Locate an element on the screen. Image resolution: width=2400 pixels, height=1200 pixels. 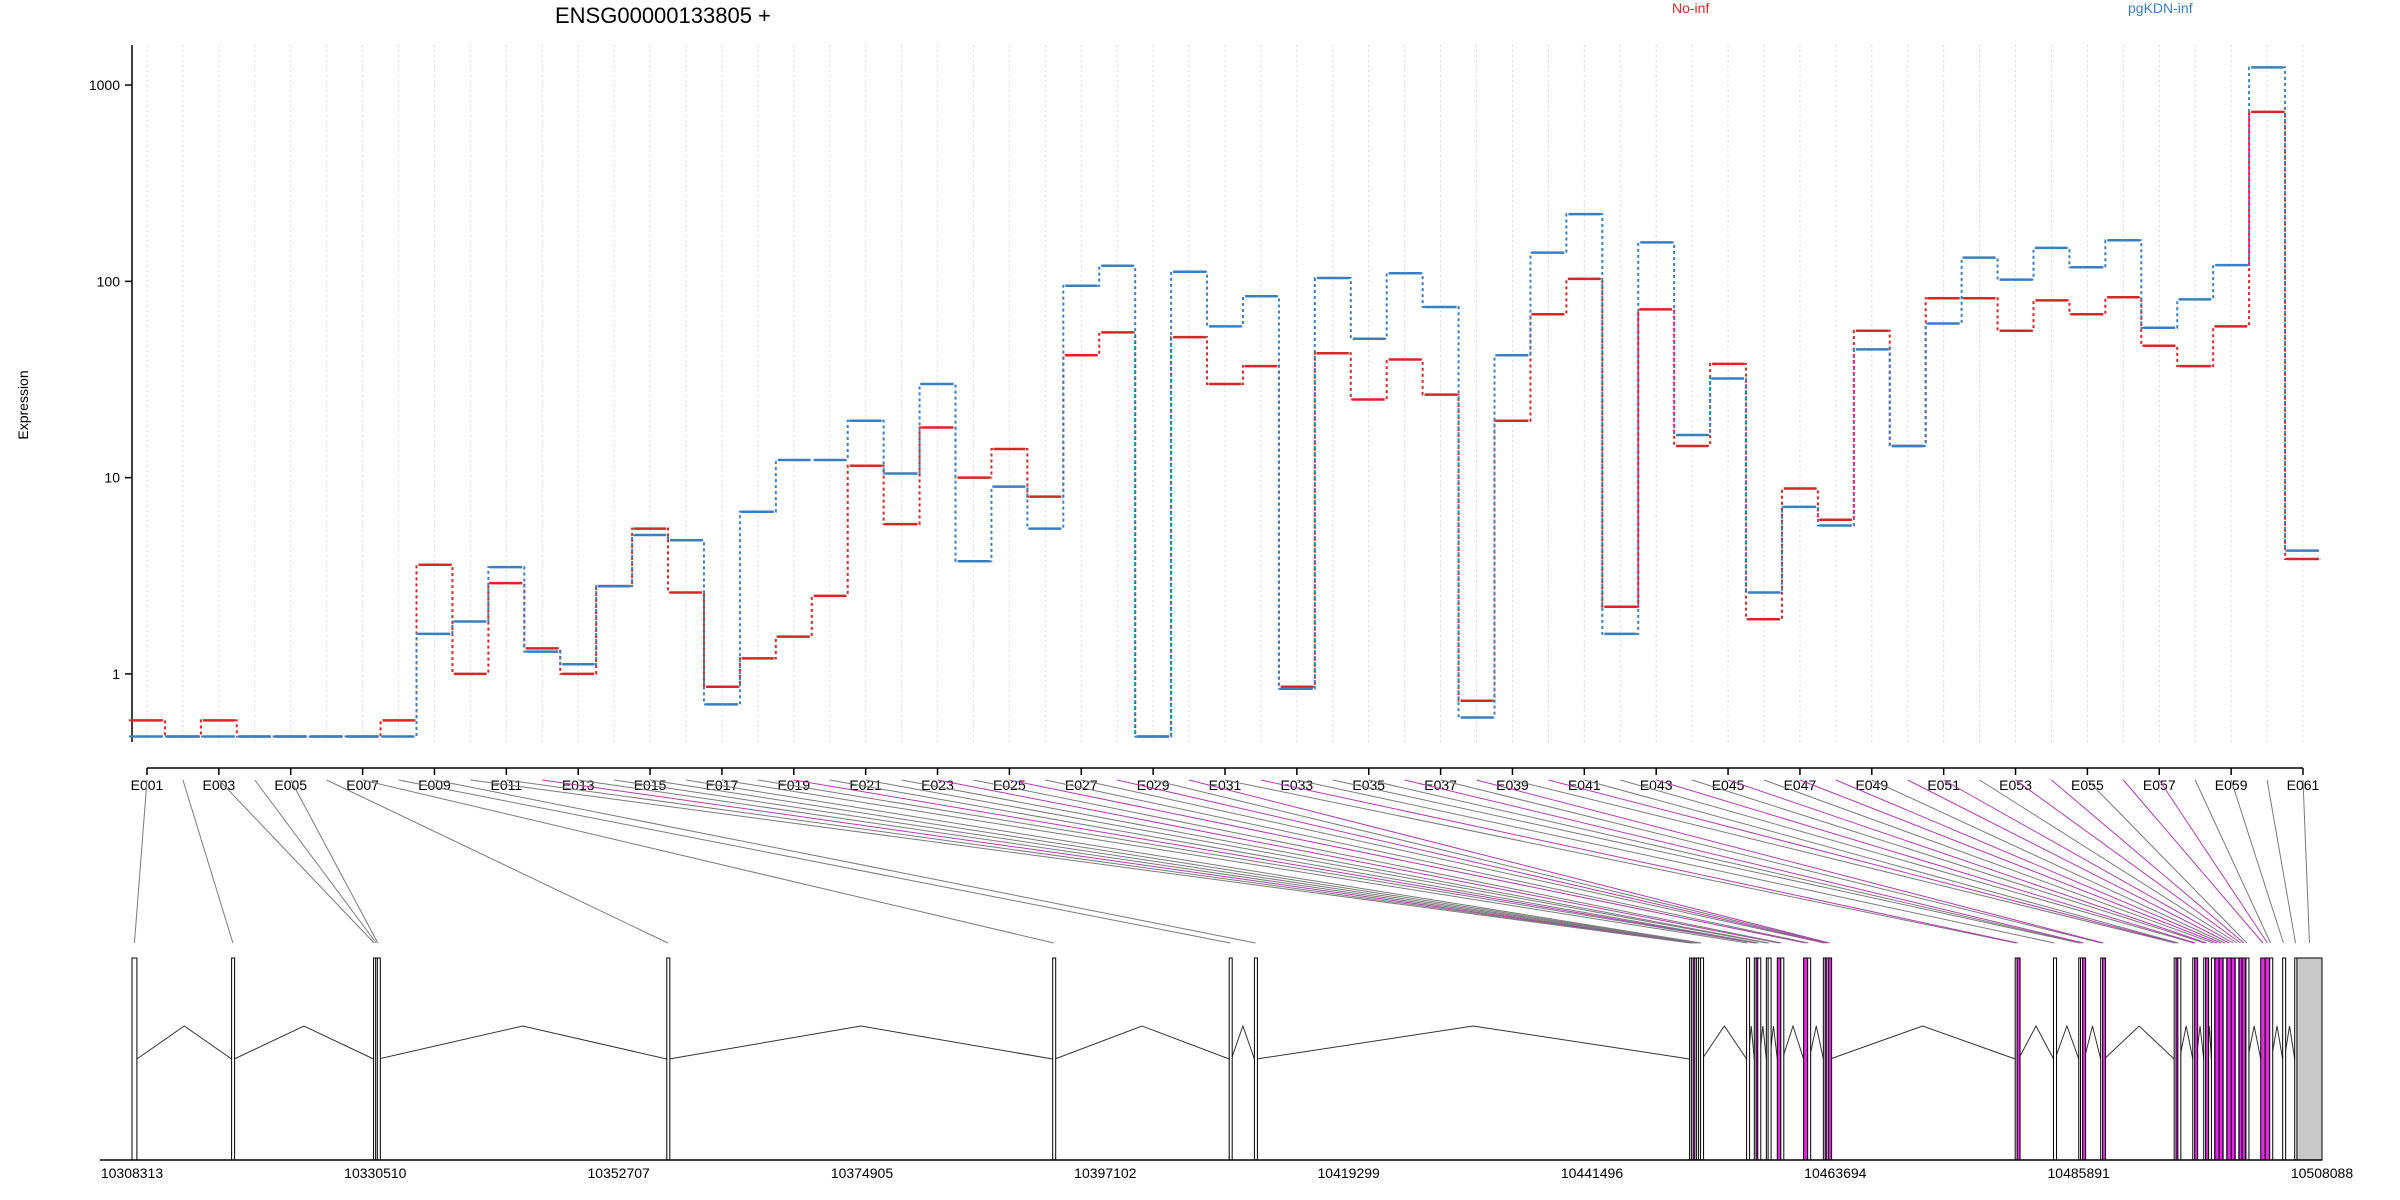
connector-E027 is located at coordinates (1453, 861).